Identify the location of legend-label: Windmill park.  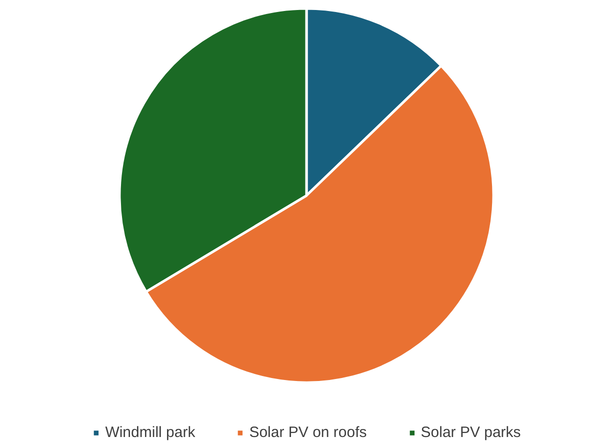
(150, 432).